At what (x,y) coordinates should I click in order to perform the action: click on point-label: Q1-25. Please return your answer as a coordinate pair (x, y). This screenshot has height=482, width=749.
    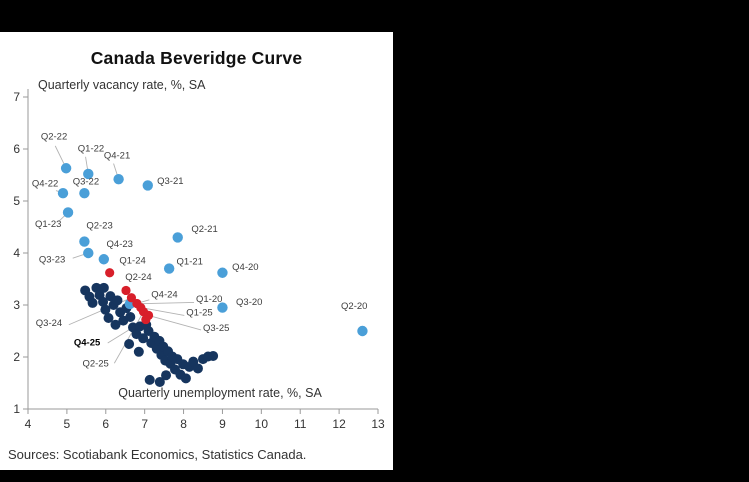
    Looking at the image, I should click on (199, 312).